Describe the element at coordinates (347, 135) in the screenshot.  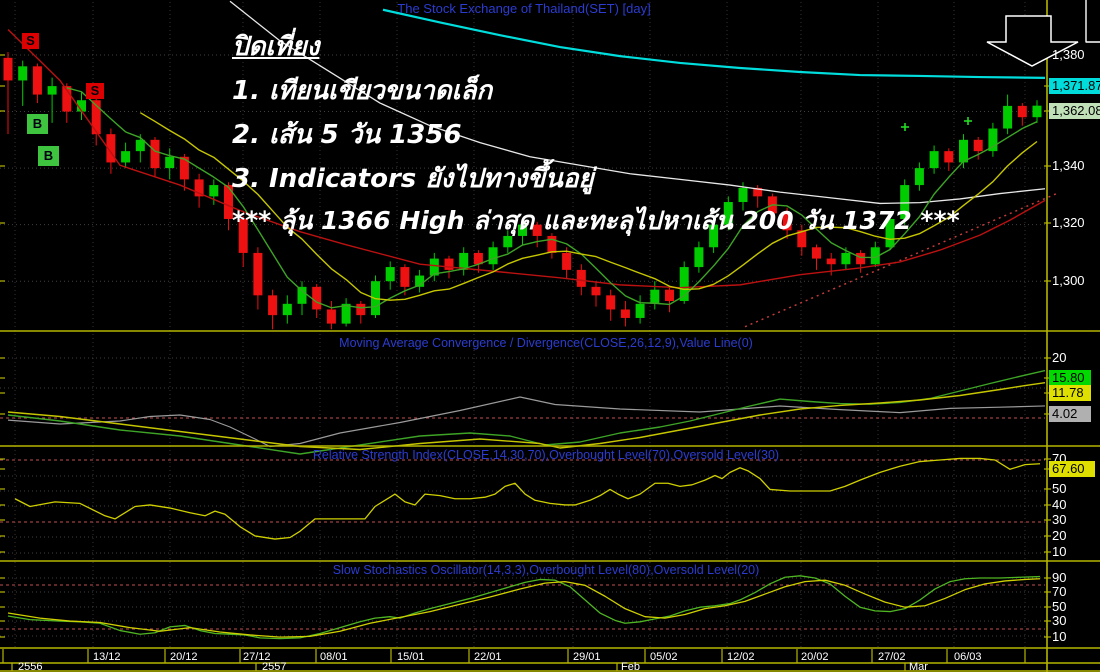
I see `annotation-line-2: 2. เส้น 5 วัน 1356` at that location.